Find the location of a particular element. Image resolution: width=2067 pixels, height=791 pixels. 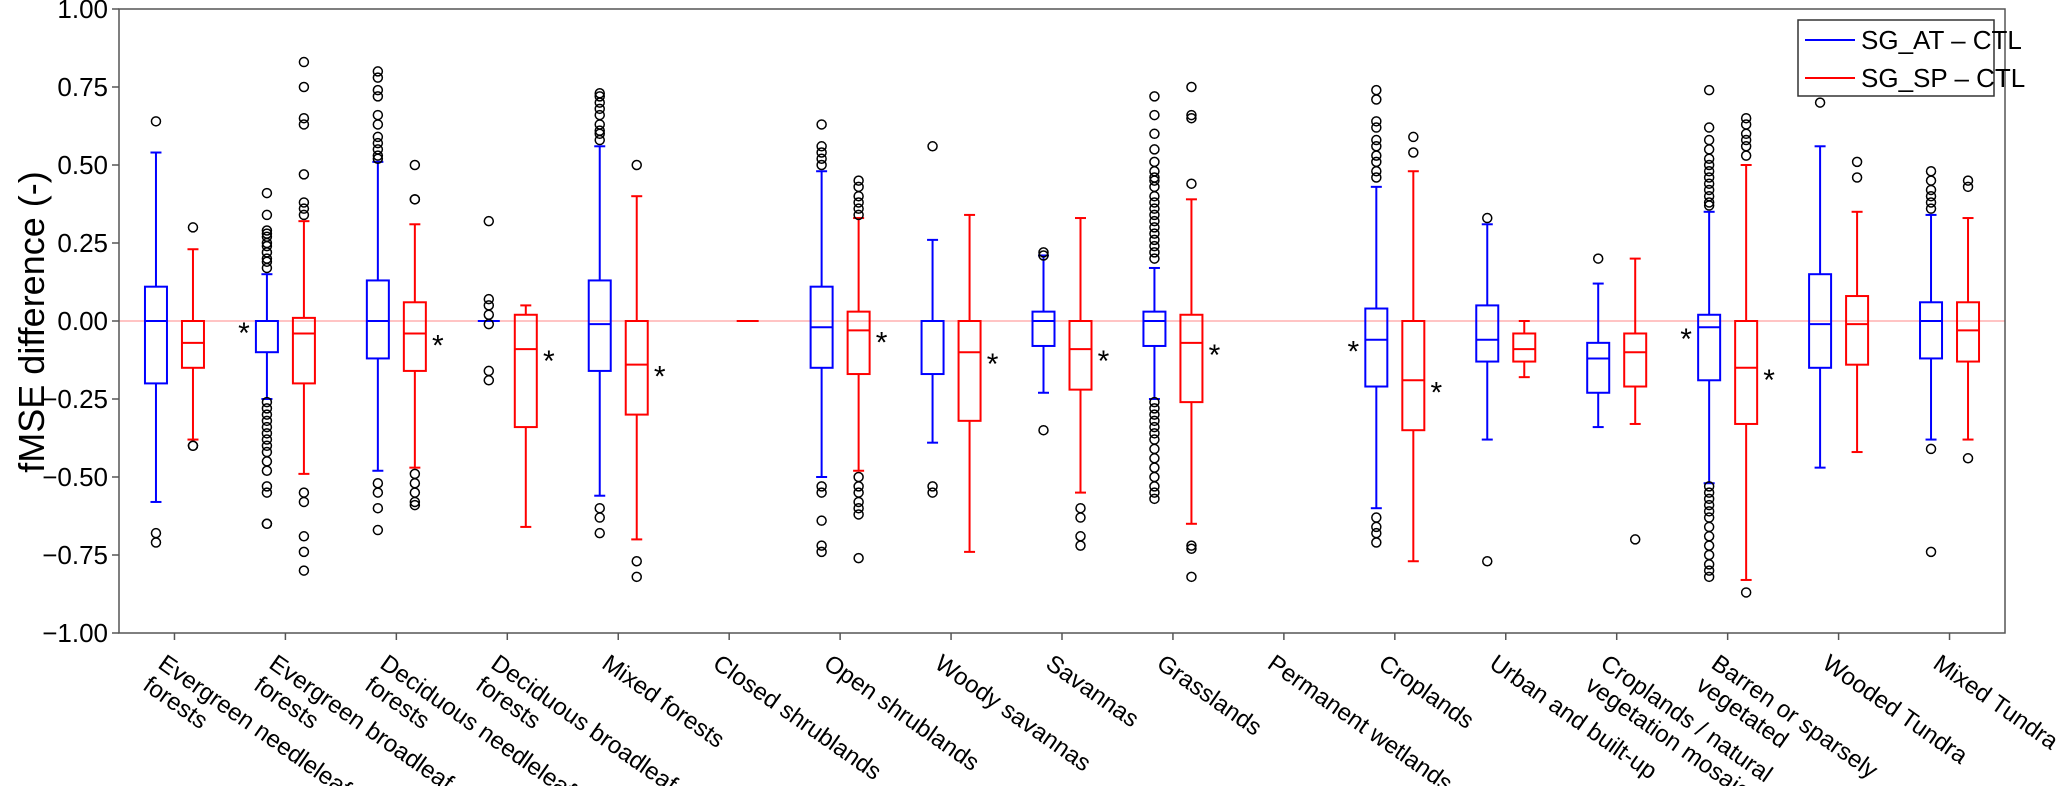

y-axis-label: fMSE difference (-) is located at coordinates (31, 321).